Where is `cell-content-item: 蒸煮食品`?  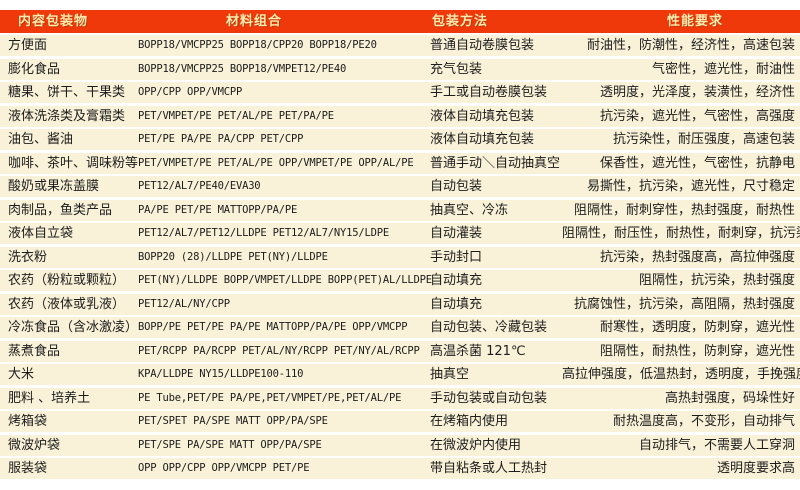
cell-content-item: 蒸煮食品 is located at coordinates (34, 351).